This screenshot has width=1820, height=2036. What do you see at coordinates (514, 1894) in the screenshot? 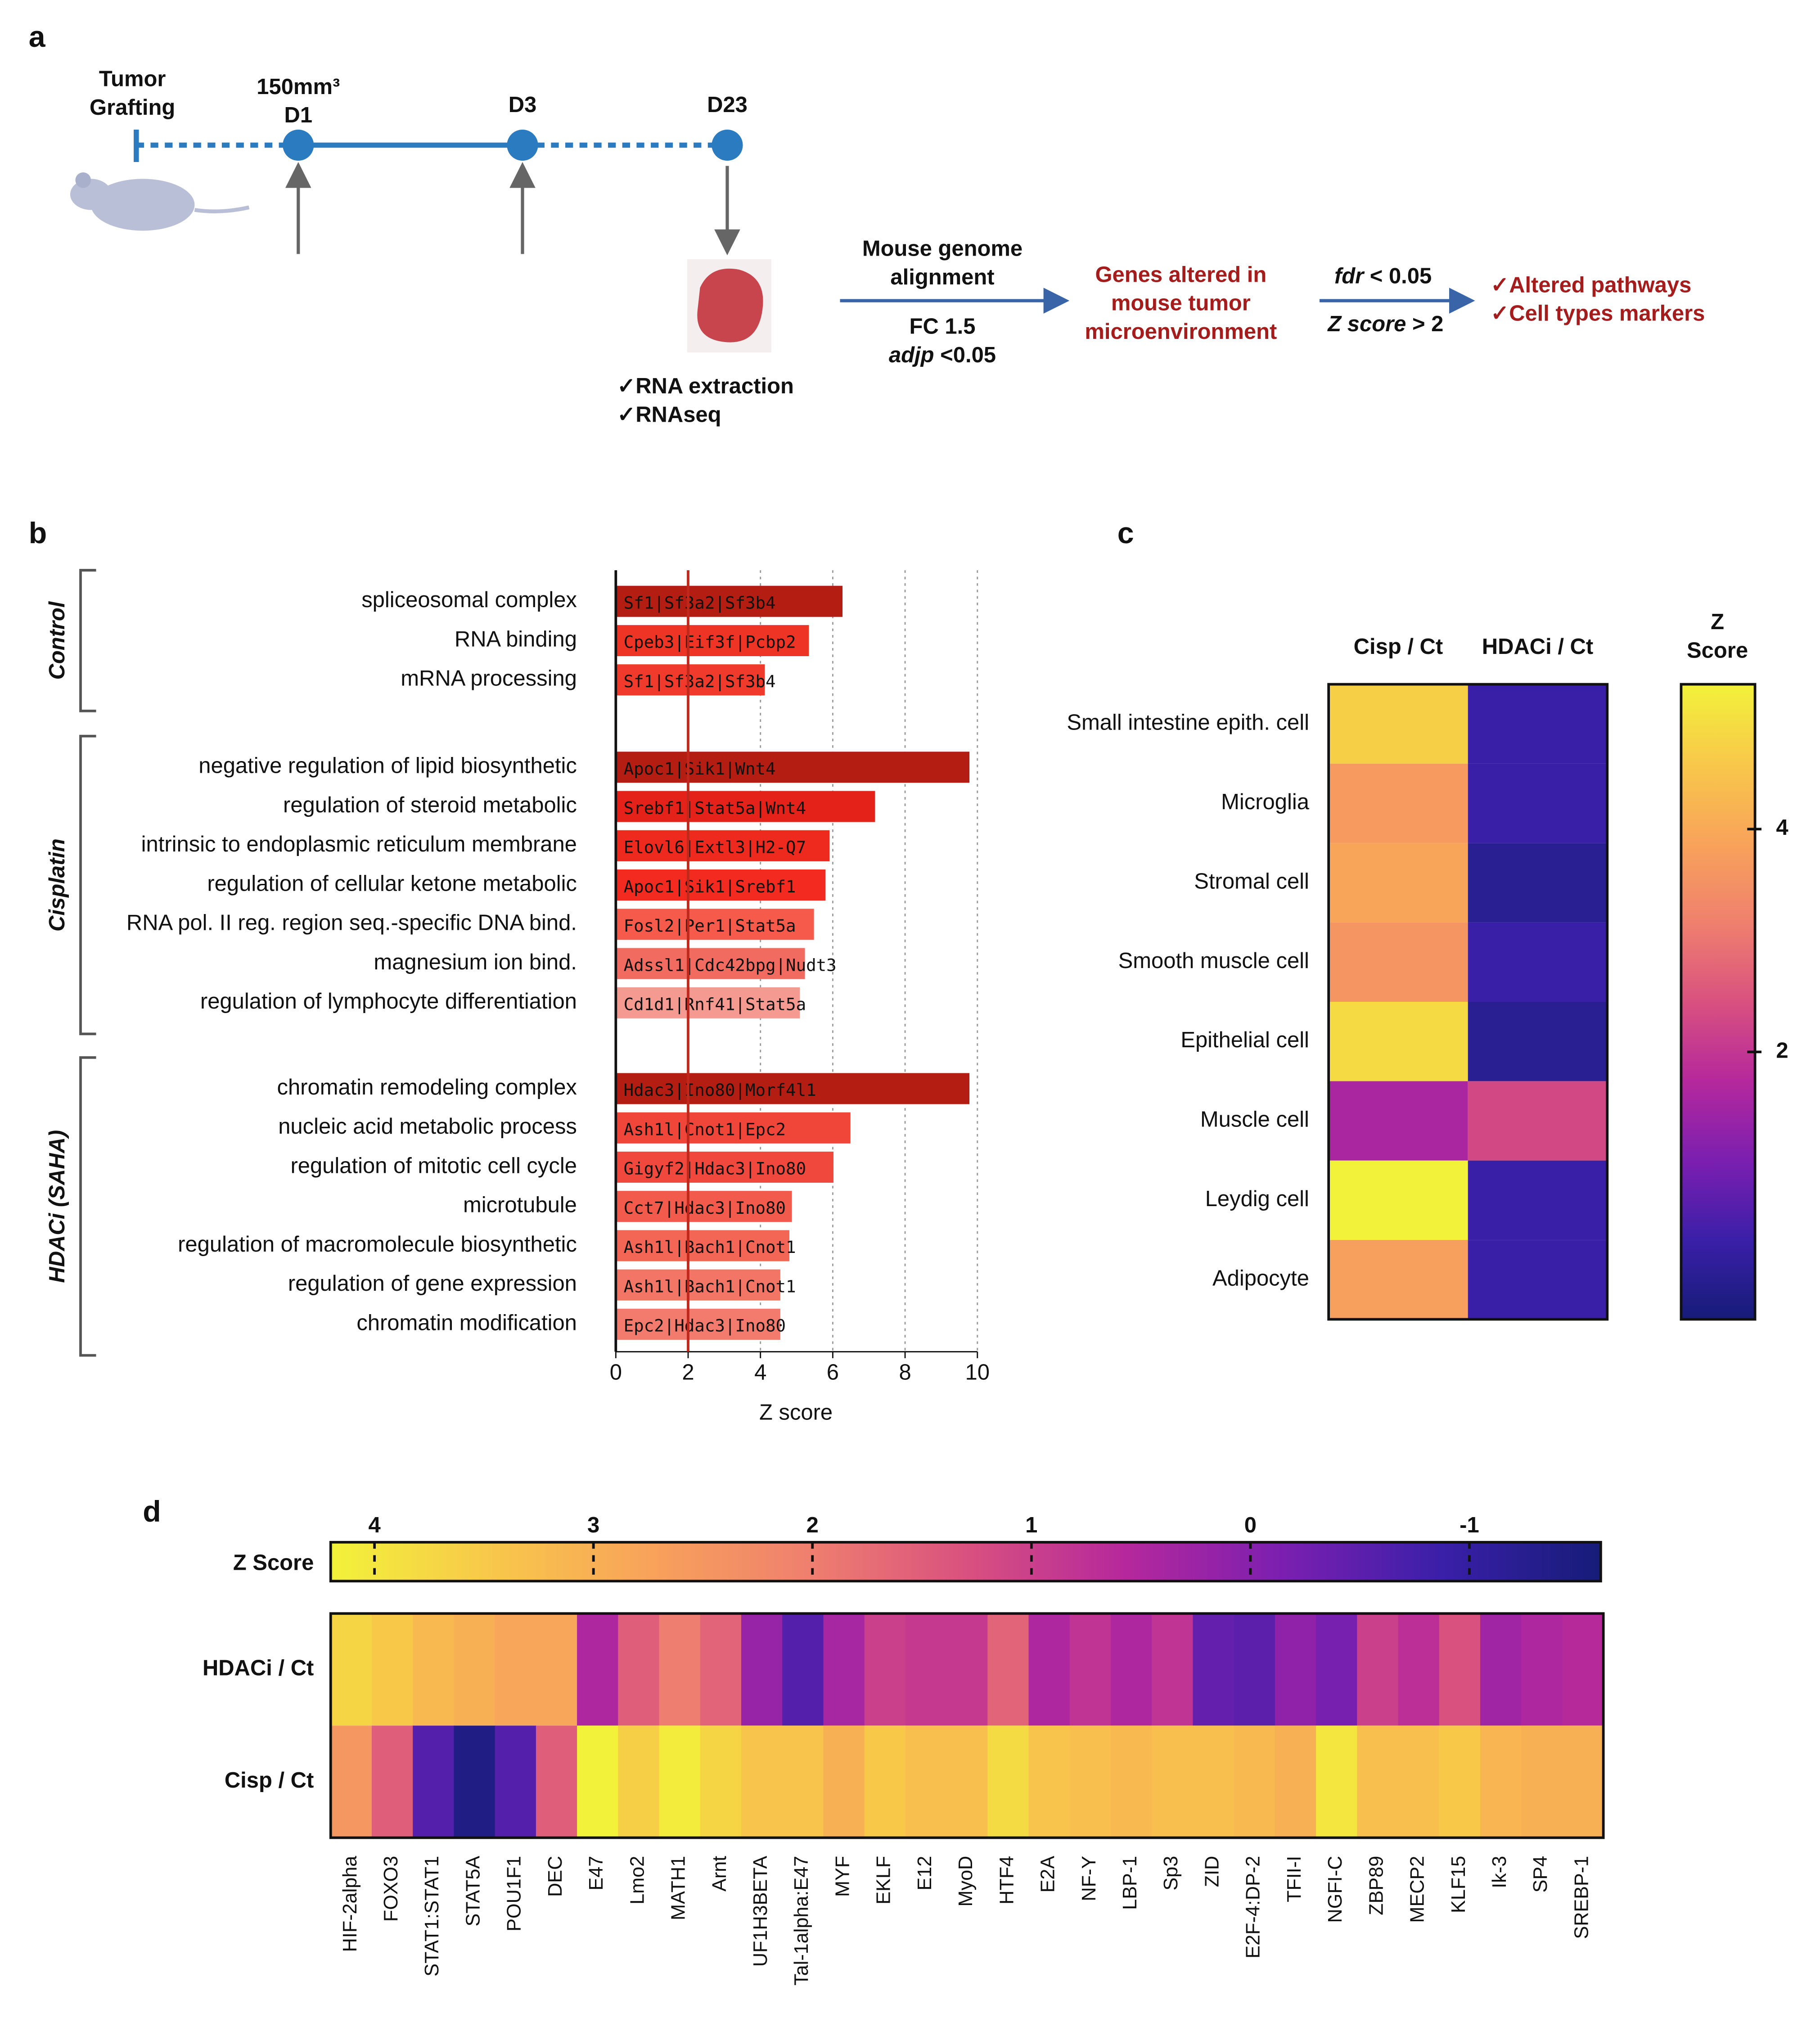
I see `column-label: POU1F1` at bounding box center [514, 1894].